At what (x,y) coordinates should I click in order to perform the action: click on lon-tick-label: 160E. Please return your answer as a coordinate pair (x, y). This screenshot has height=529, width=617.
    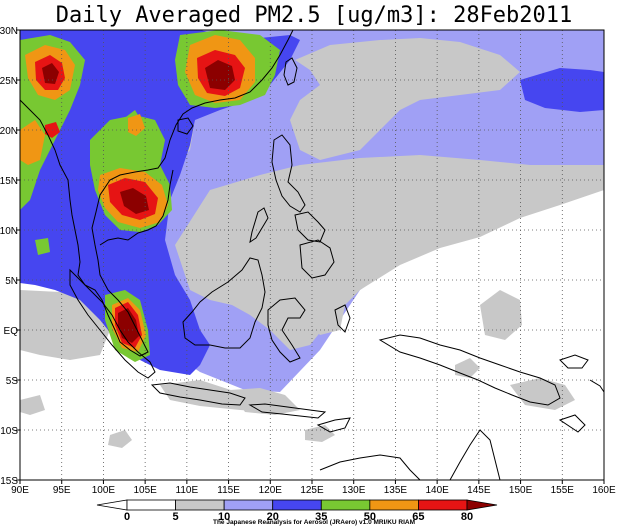
    Looking at the image, I should click on (604, 490).